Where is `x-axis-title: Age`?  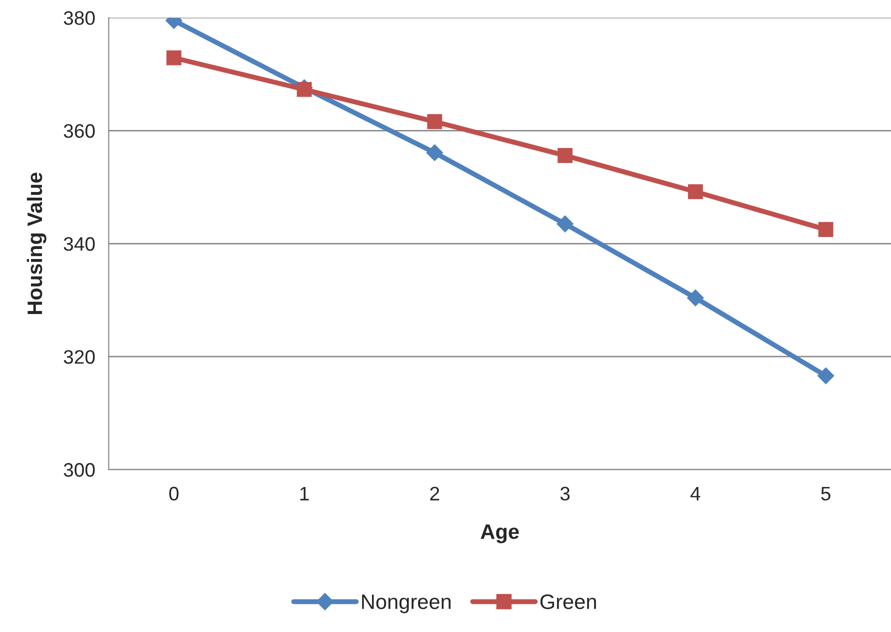
x-axis-title: Age is located at coordinates (499, 534).